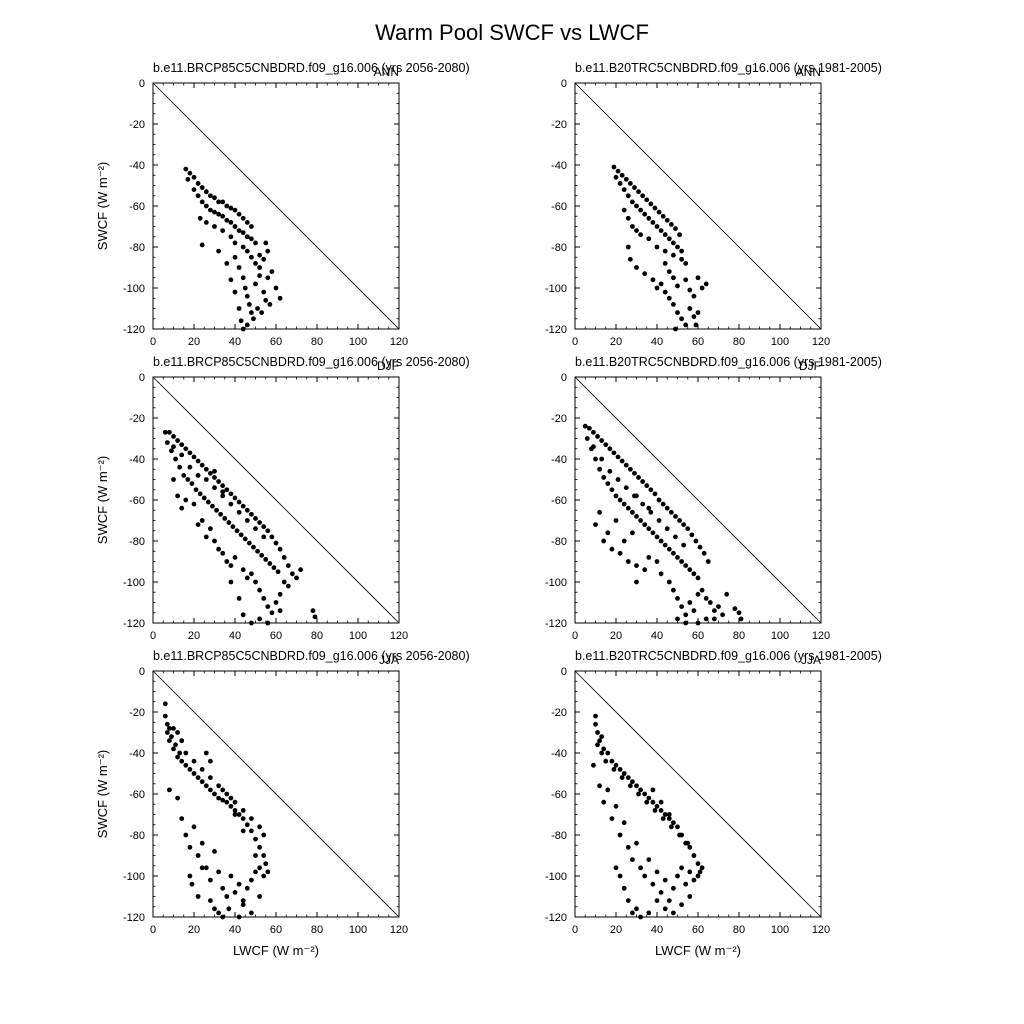 The image size is (1024, 1024). Describe the element at coordinates (564, 672) in the screenshot. I see `y-tick-label: 0` at that location.